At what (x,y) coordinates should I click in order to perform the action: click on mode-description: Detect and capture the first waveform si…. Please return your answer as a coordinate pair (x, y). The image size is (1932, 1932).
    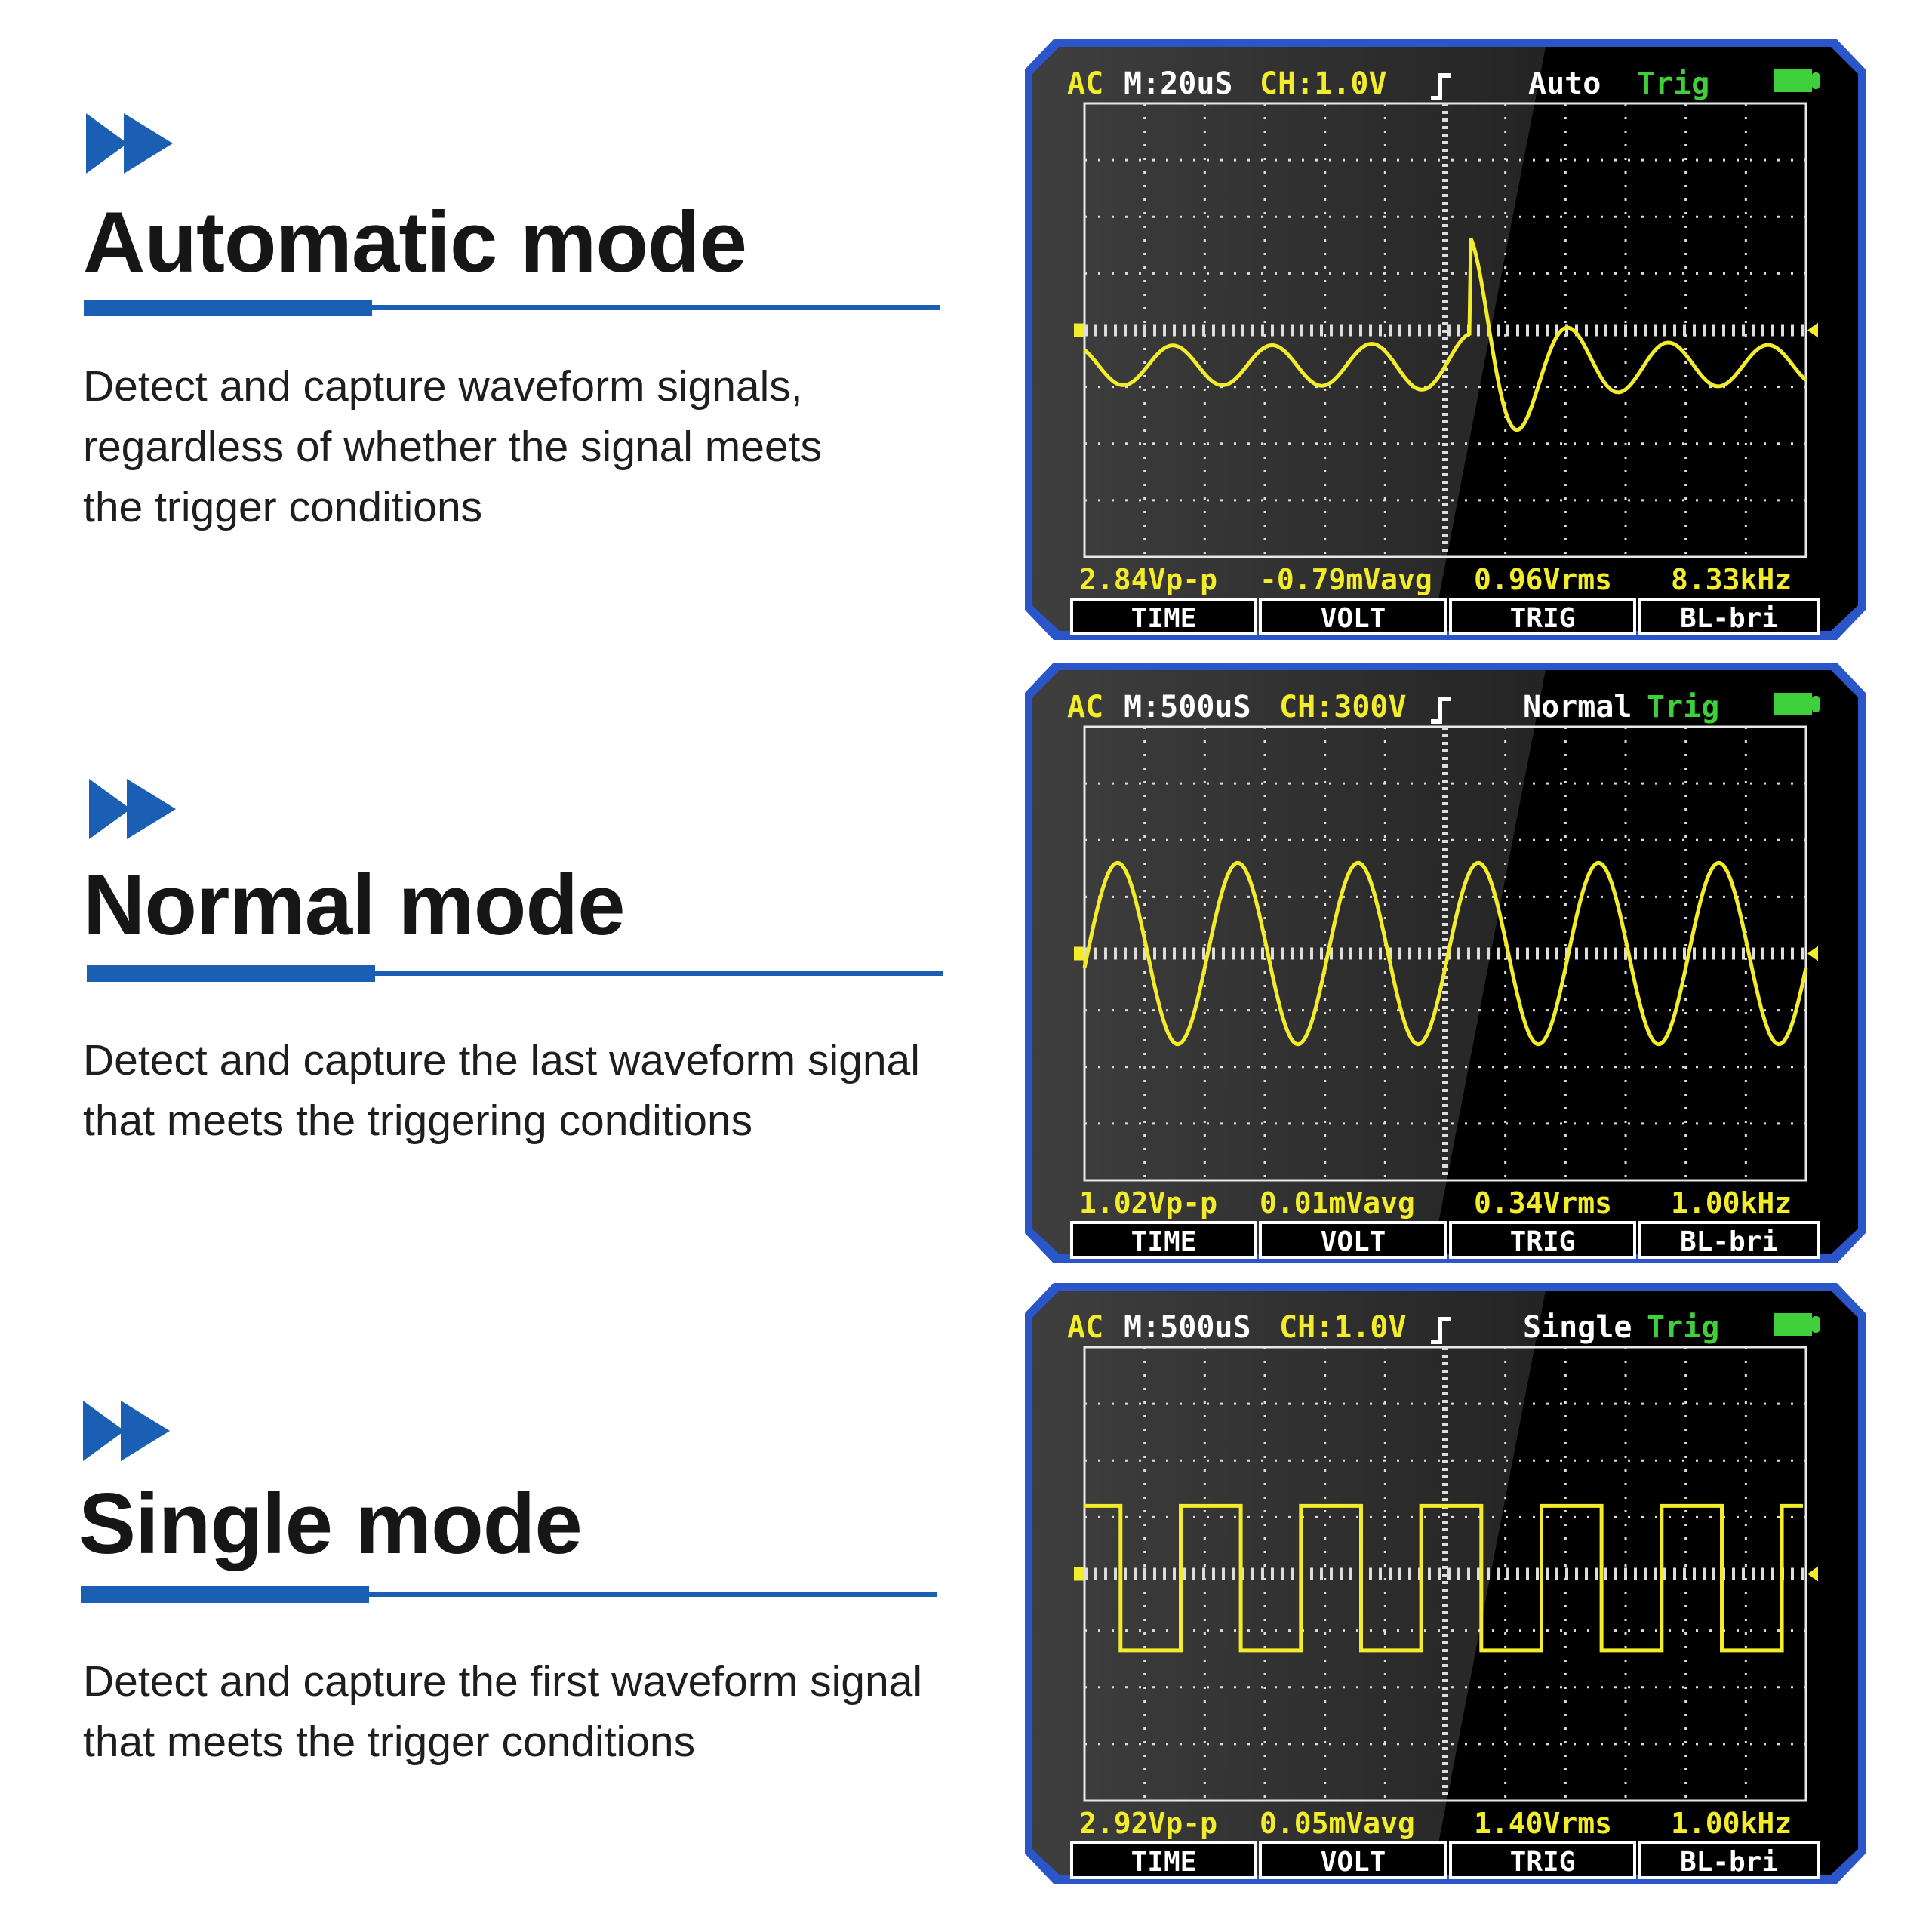
    Looking at the image, I should click on (502, 1711).